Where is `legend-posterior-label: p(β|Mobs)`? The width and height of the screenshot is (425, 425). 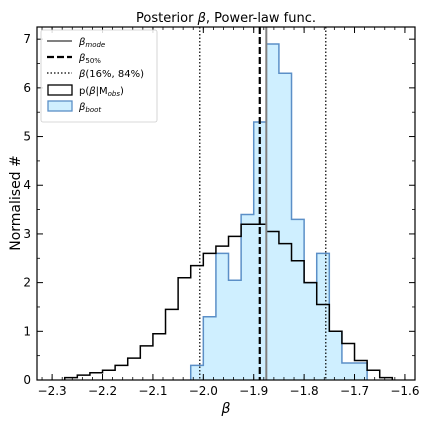
legend-posterior-label: p(β|Mobs) is located at coordinates (101, 92).